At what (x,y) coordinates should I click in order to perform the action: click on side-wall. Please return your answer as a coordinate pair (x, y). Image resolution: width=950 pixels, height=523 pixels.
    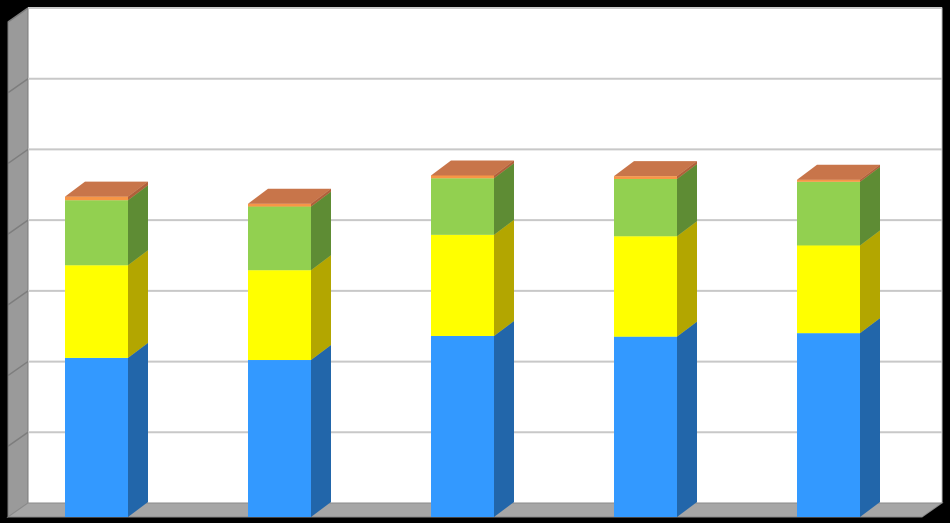
    Looking at the image, I should click on (18, 262).